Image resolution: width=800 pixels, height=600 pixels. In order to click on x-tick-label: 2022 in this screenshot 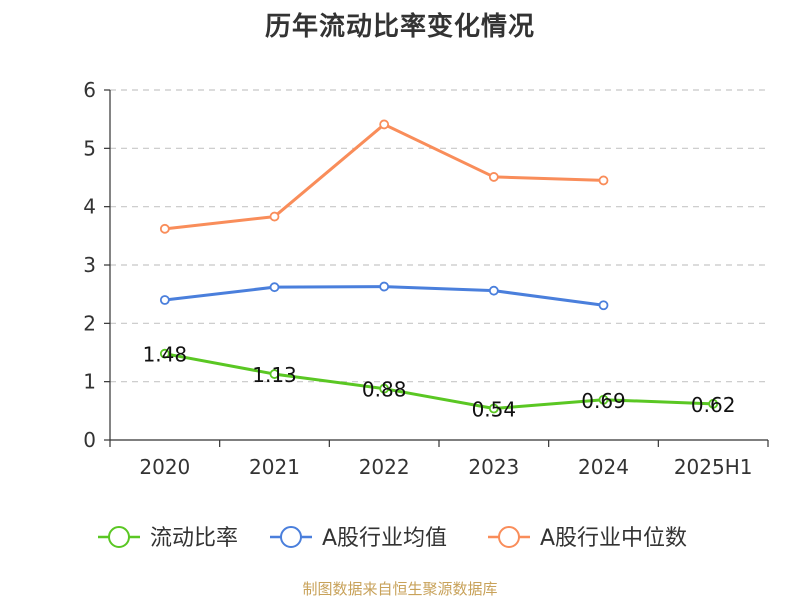, I will do `click(384, 467)`.